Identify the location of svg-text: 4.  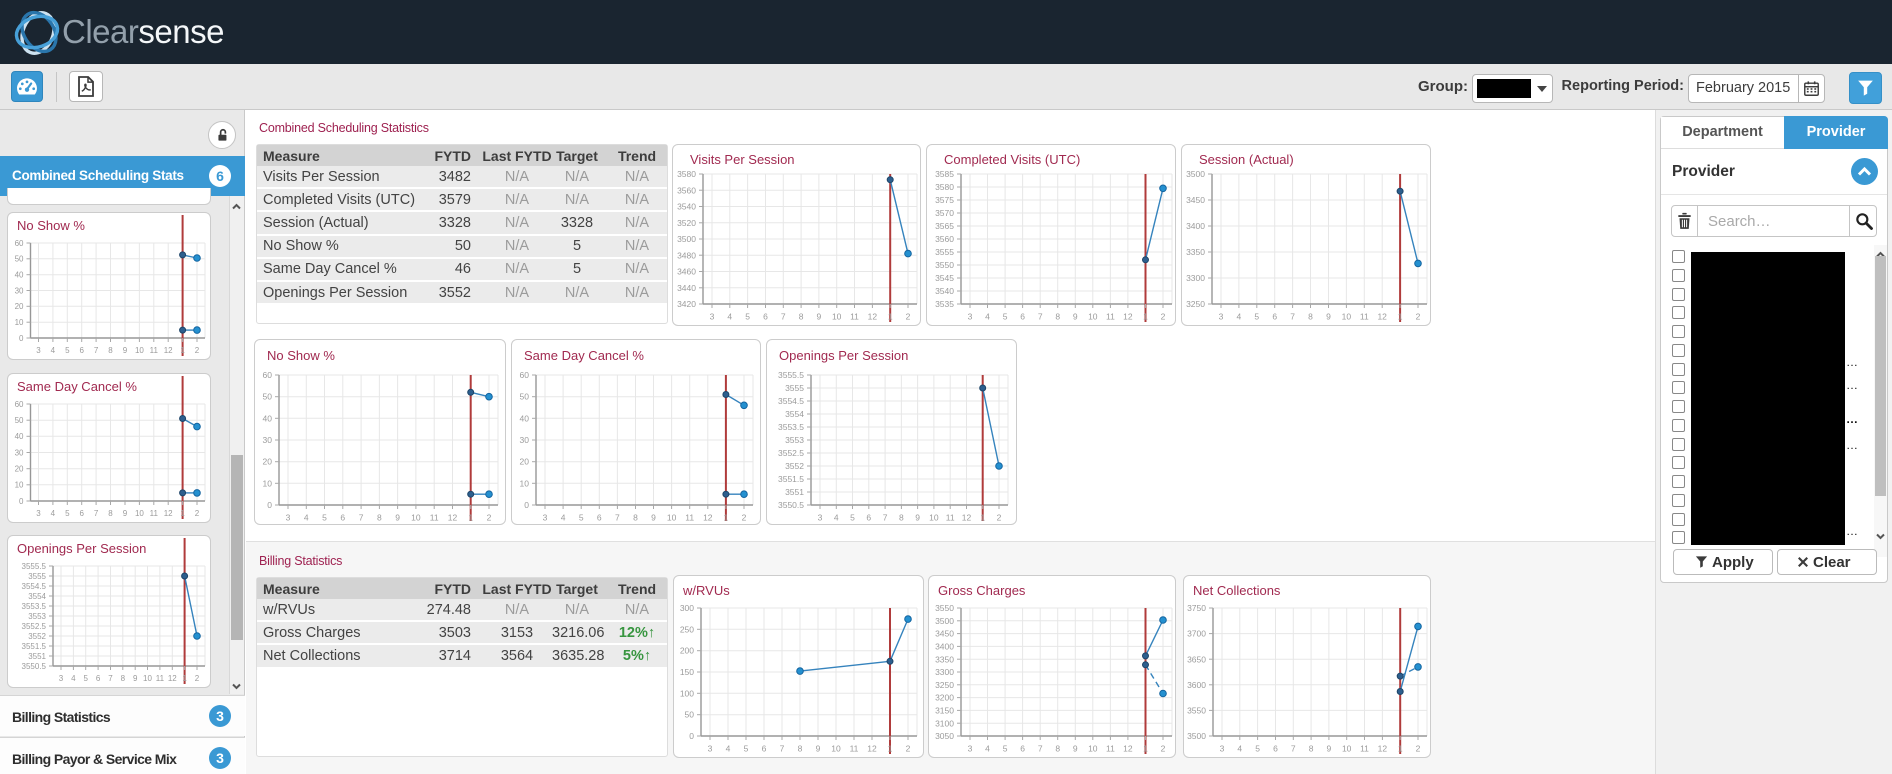
(53, 513).